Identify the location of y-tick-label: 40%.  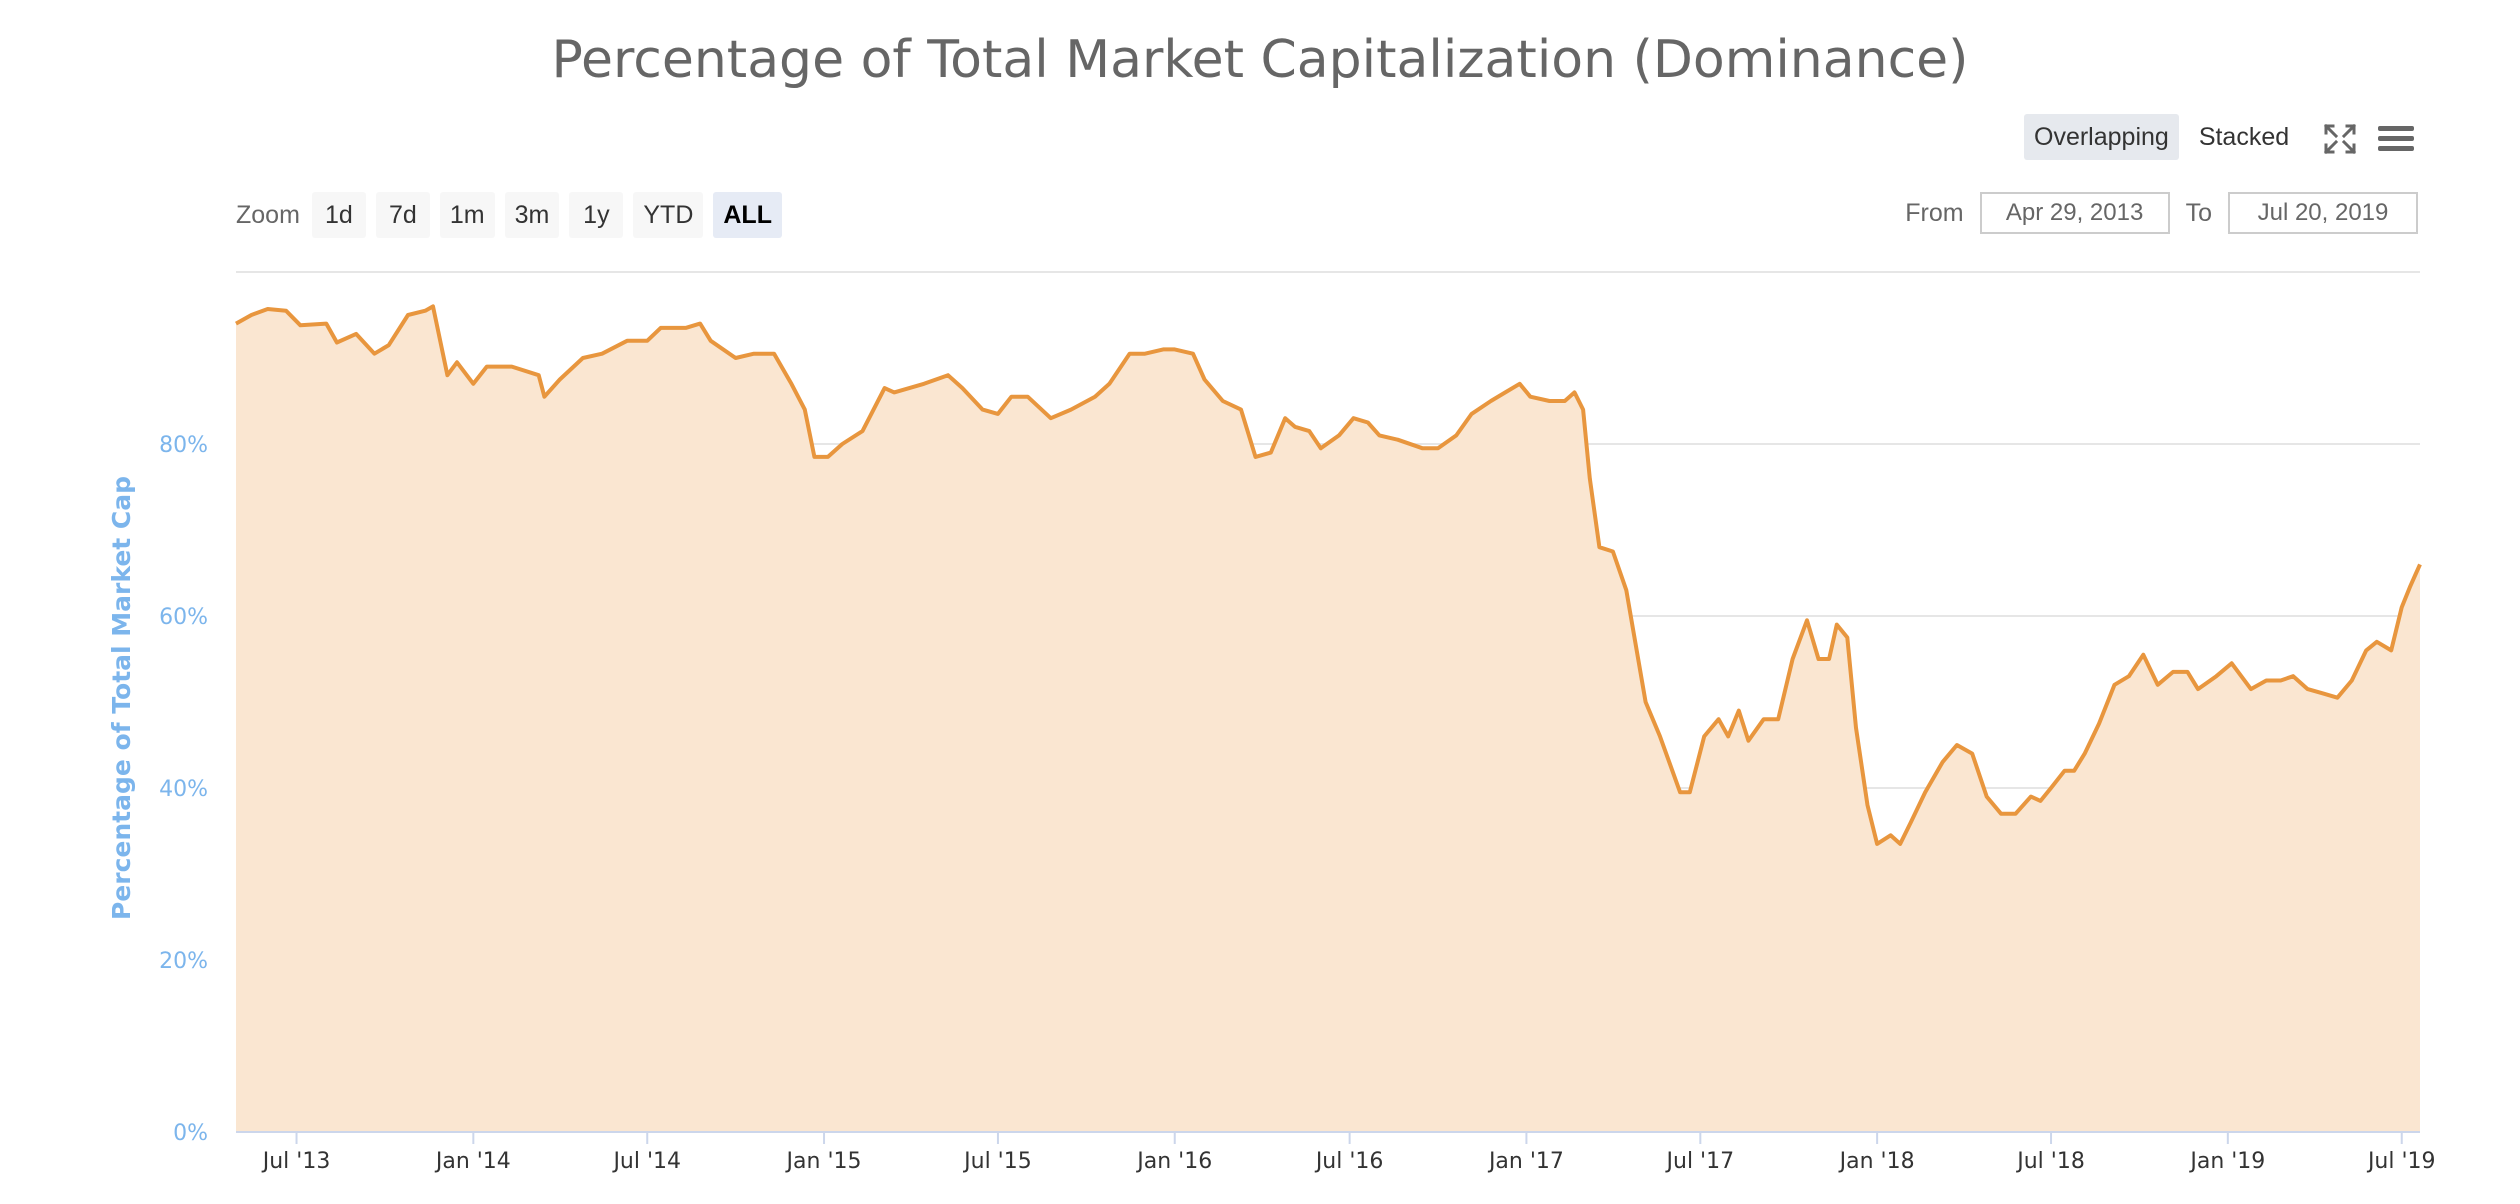
(183, 789).